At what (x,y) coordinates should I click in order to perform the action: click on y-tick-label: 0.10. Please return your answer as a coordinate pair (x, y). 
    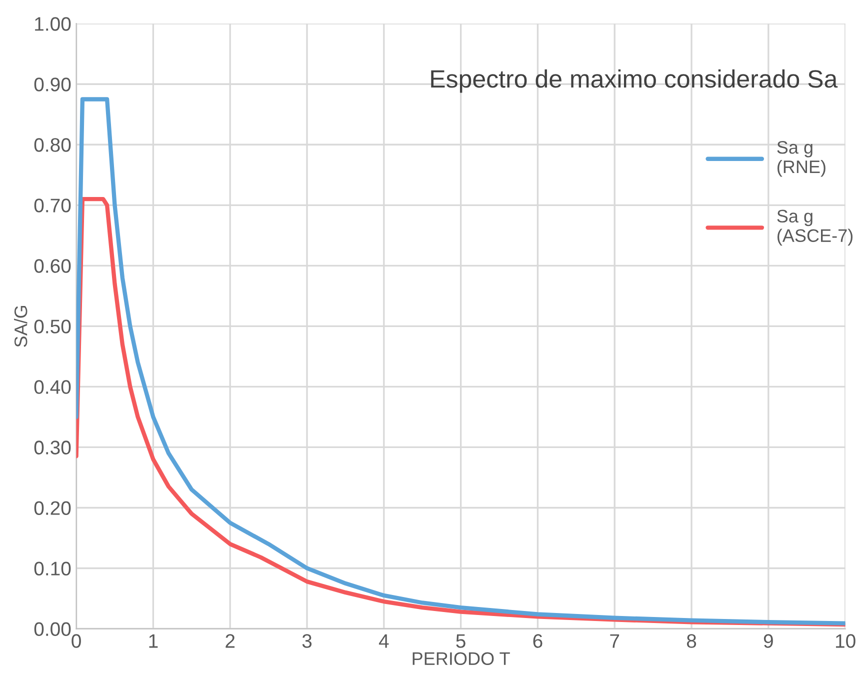
    Looking at the image, I should click on (52, 569).